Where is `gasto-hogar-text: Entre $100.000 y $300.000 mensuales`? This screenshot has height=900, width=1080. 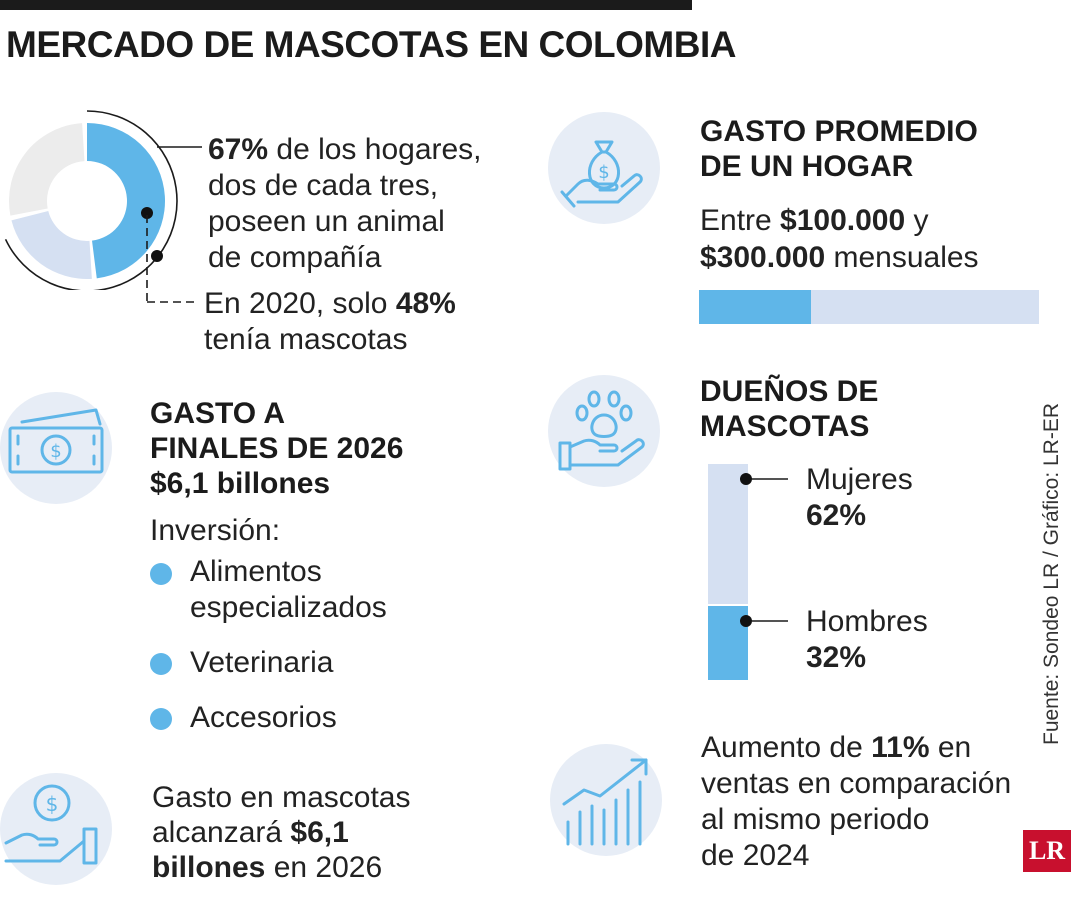
gasto-hogar-text: Entre $100.000 y $300.000 mensuales is located at coordinates (839, 239).